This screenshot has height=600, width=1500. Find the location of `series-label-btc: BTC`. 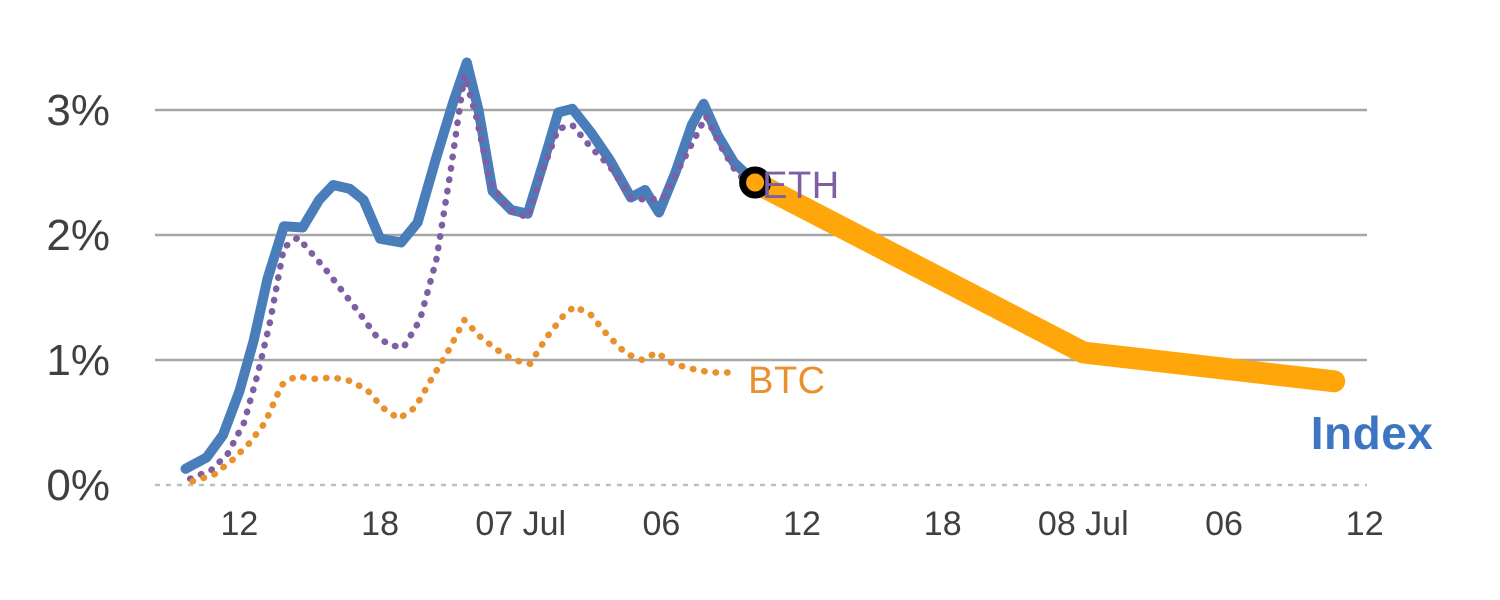

series-label-btc: BTC is located at coordinates (787, 381).